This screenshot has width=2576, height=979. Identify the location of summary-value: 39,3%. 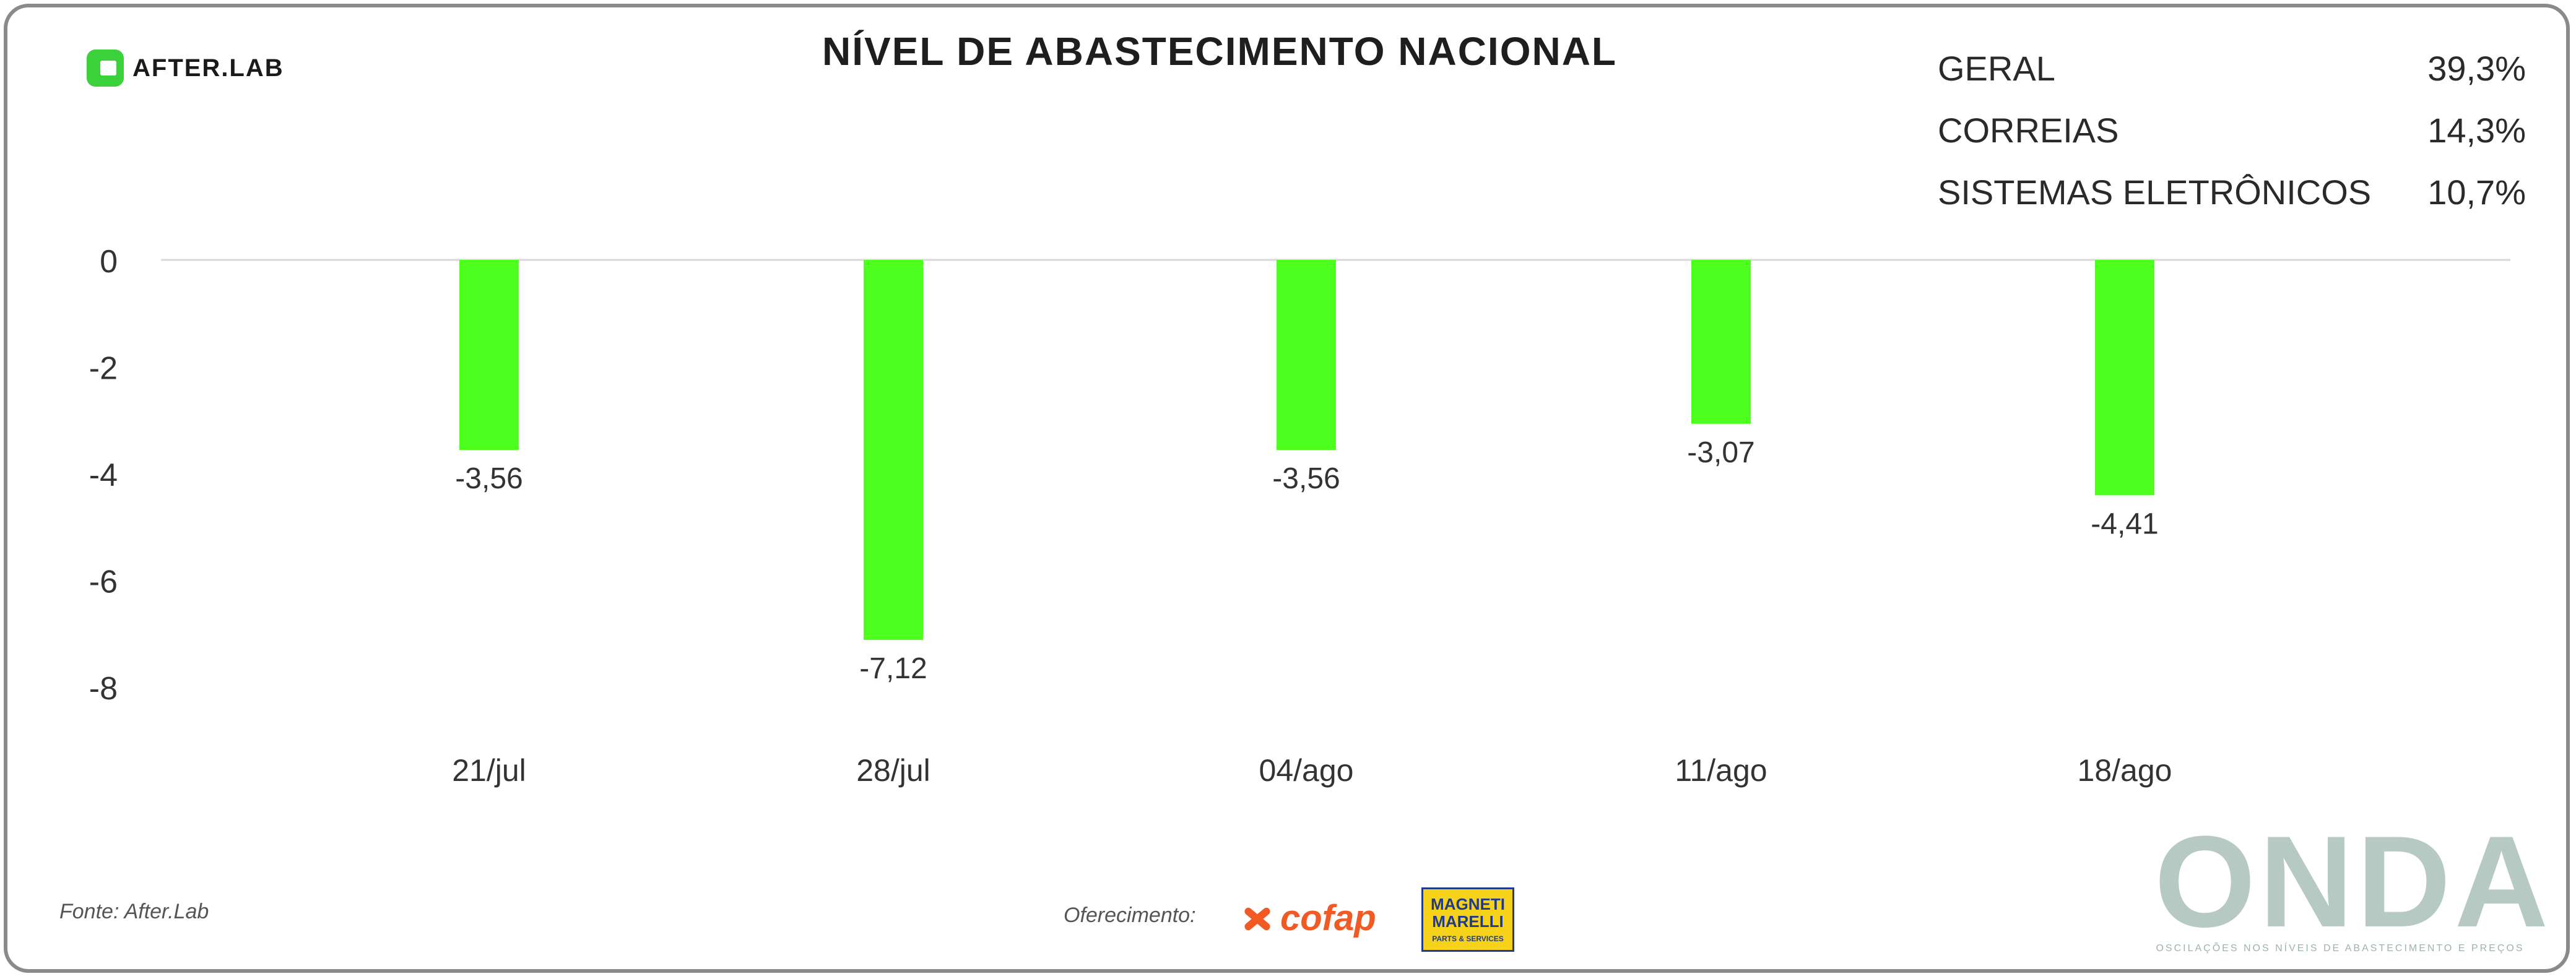
(2476, 68).